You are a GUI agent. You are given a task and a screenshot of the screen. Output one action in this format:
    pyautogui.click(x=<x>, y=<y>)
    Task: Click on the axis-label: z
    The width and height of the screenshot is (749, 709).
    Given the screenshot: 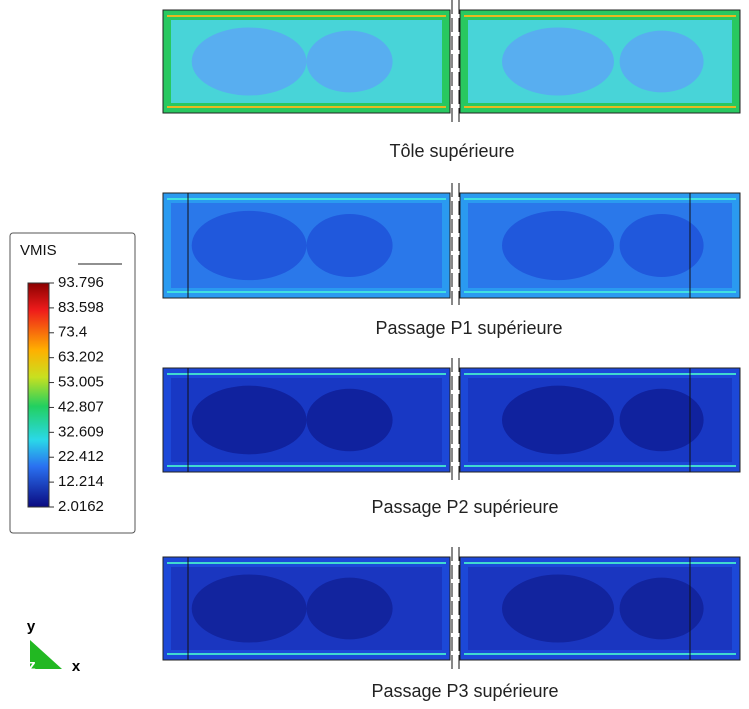 What is the action you would take?
    pyautogui.click(x=32, y=665)
    